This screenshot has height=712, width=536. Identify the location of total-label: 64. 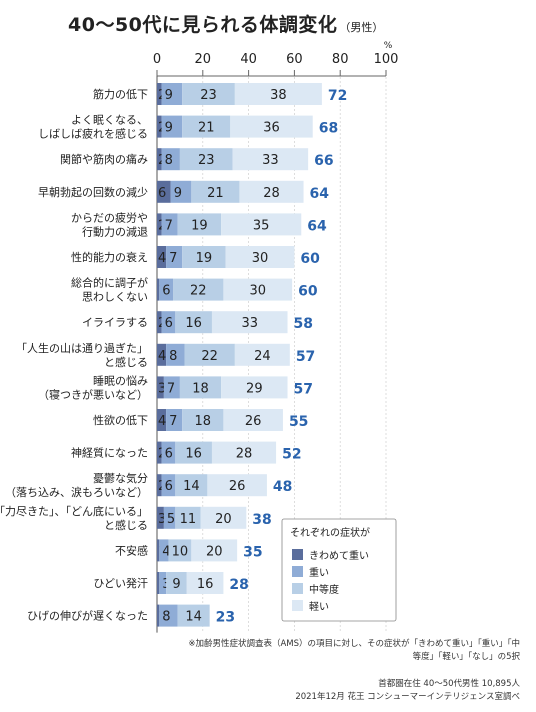
(320, 194).